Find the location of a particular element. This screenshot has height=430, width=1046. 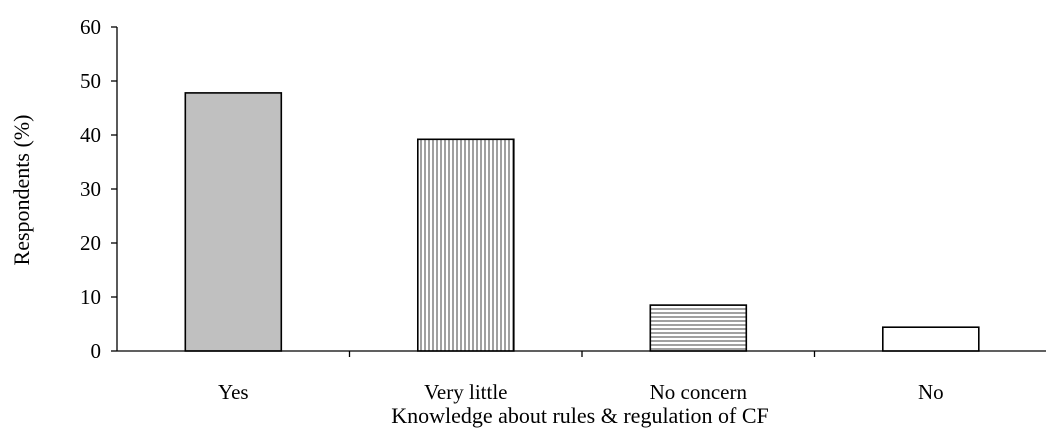

y-axis-title: Respondents (%) is located at coordinates (21, 190).